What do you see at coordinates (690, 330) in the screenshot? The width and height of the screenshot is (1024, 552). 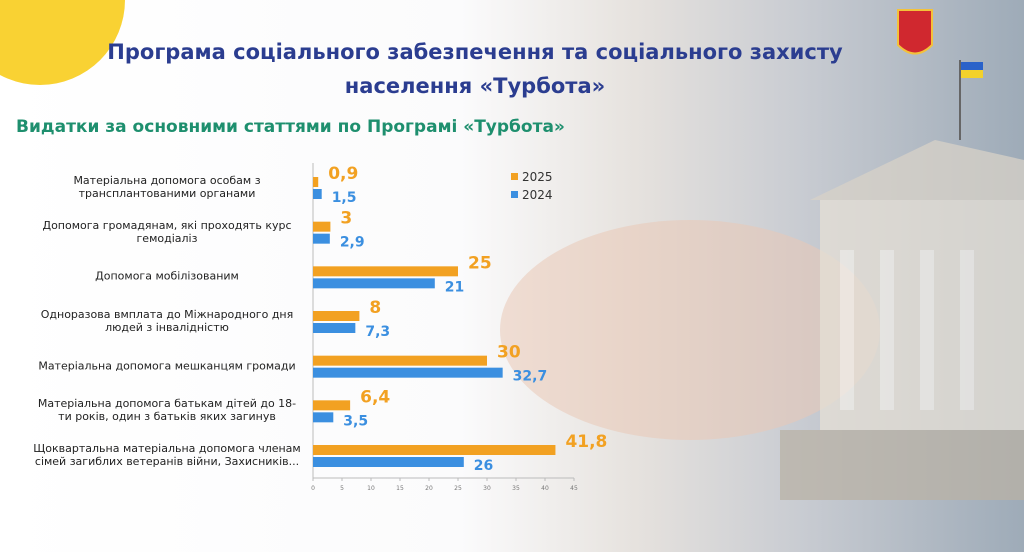 I see `hands-photo` at bounding box center [690, 330].